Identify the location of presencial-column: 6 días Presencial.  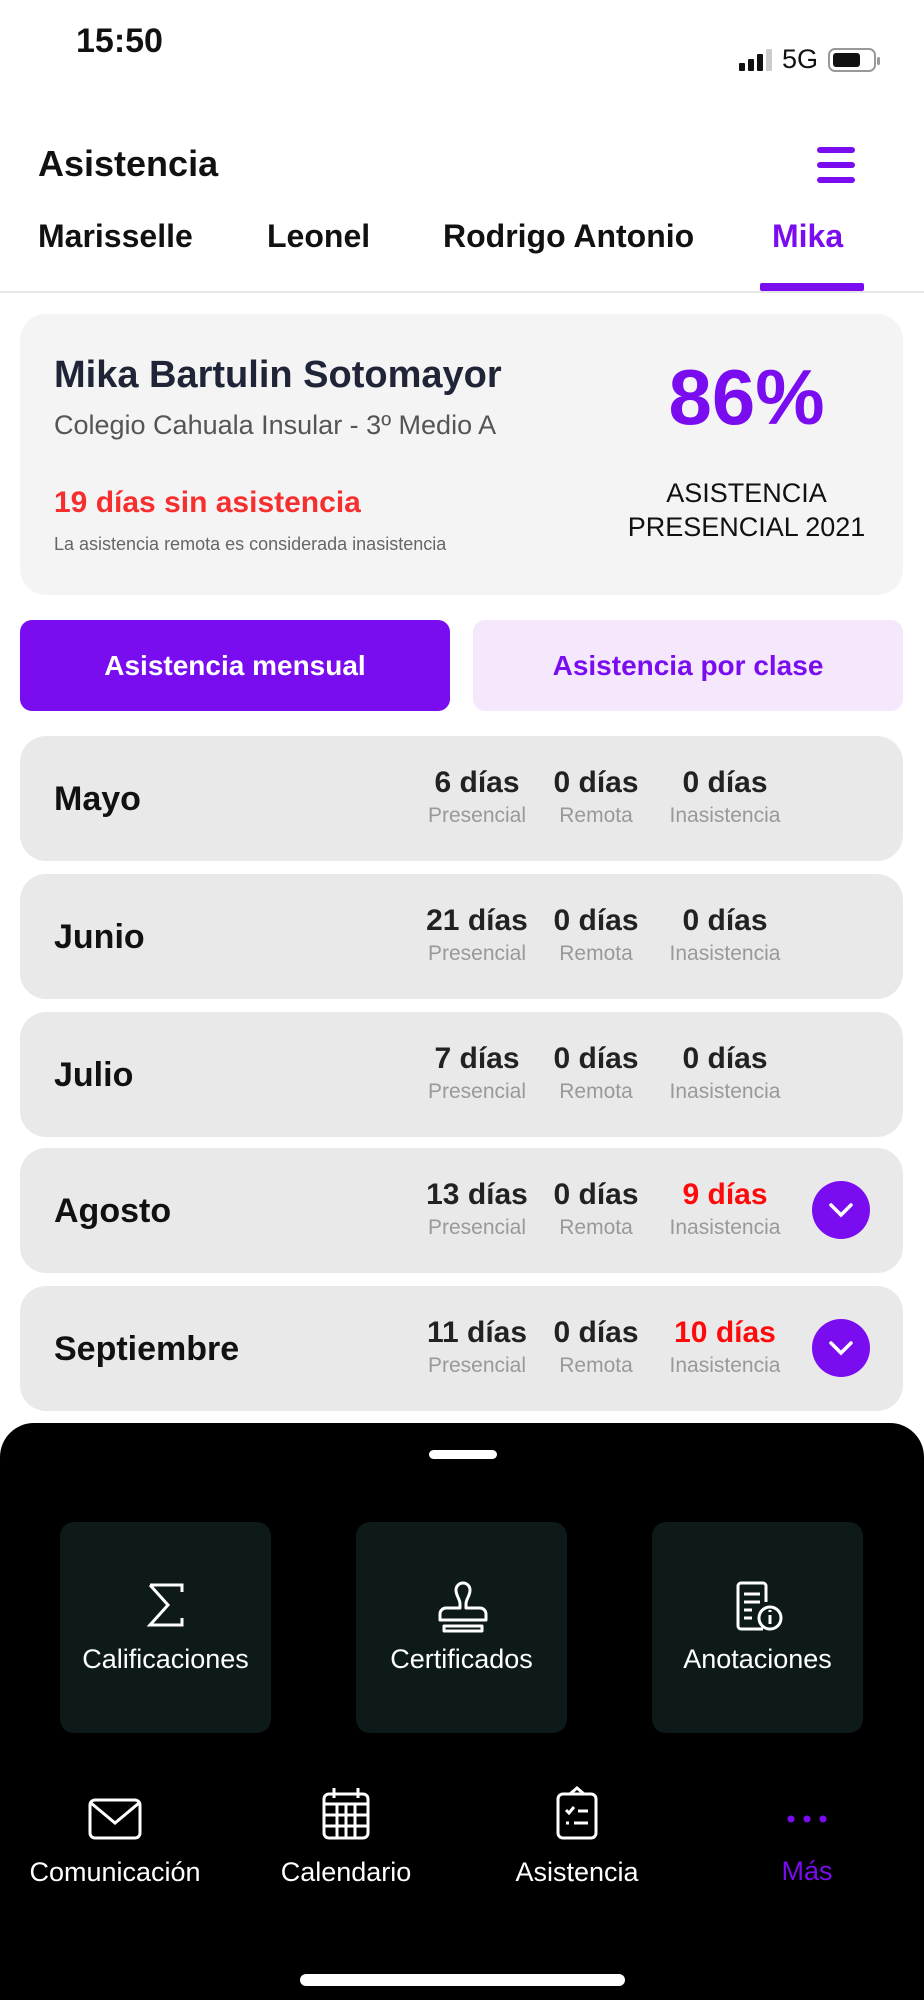
(477, 797).